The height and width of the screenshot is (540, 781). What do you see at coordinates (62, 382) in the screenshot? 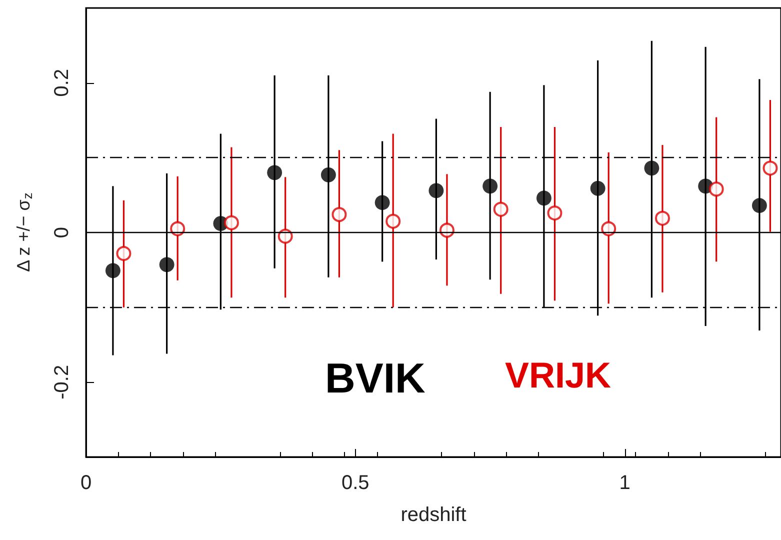
I see `y-tick-label: -0.2` at bounding box center [62, 382].